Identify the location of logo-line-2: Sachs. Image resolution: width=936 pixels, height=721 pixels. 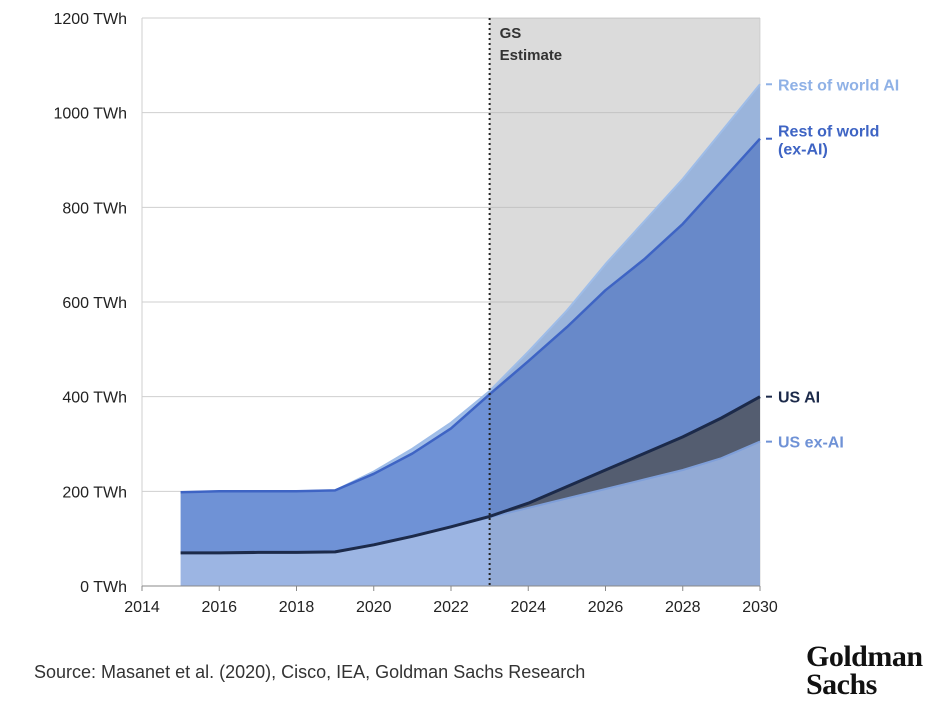
(841, 684).